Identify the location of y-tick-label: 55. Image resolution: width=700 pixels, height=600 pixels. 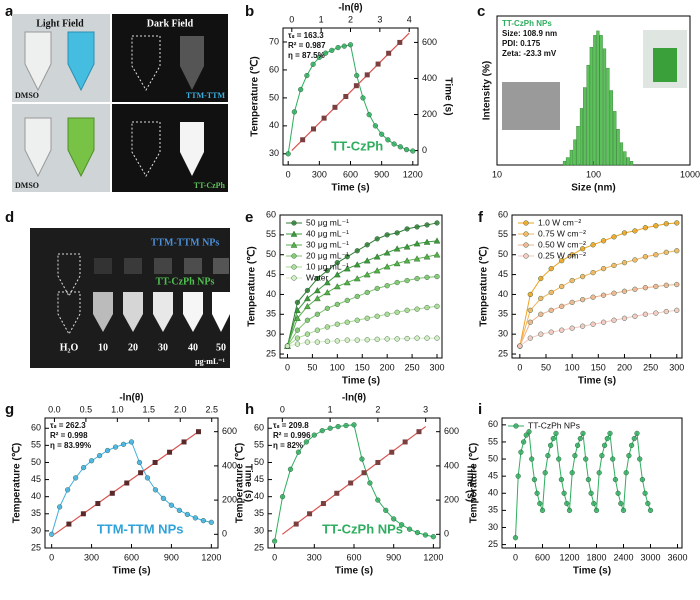
(503, 234).